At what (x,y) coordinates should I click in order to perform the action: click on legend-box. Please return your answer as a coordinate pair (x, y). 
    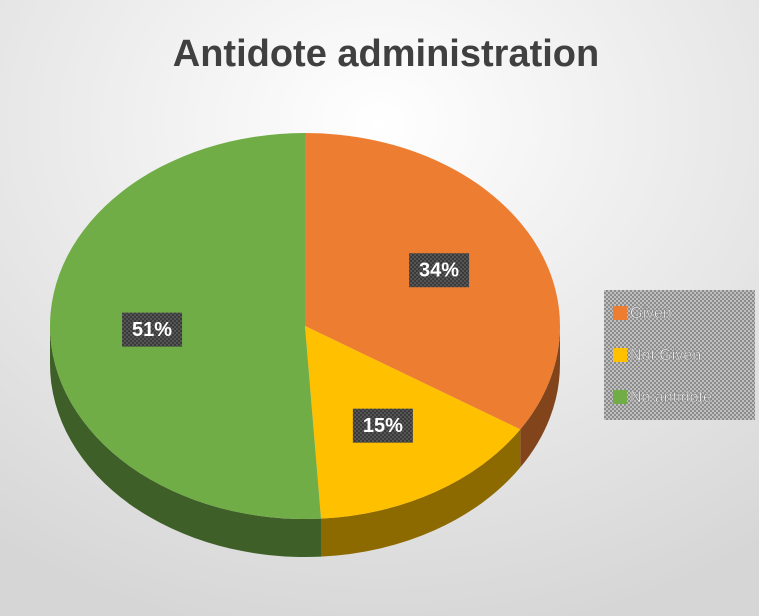
    Looking at the image, I should click on (679, 355).